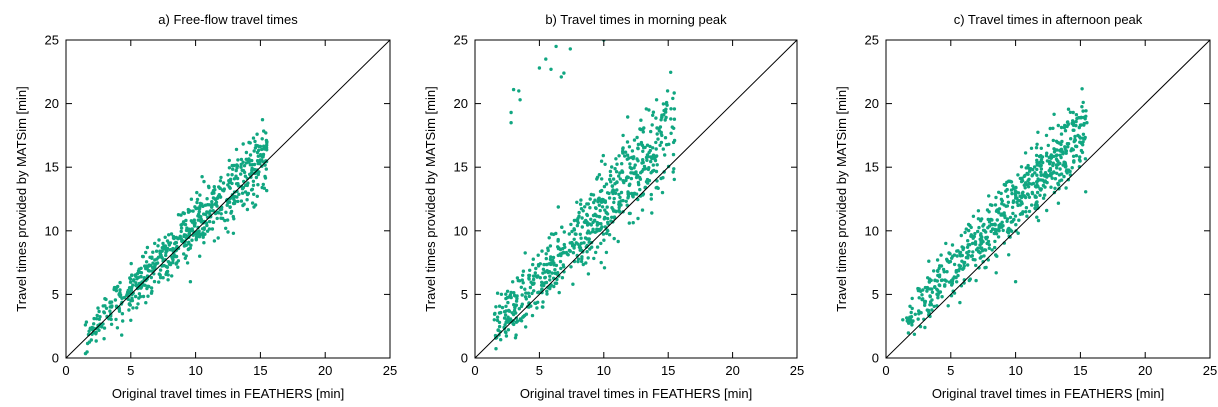 The image size is (1218, 407). What do you see at coordinates (872, 167) in the screenshot?
I see `y-tick-label: 15` at bounding box center [872, 167].